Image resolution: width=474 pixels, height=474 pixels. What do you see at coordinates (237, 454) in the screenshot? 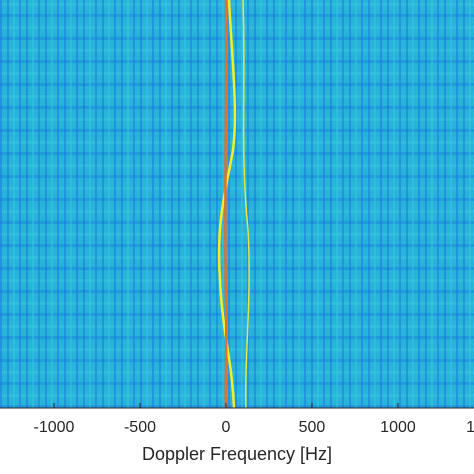
I see `x-axis-label: Doppler Frequency [Hz]` at bounding box center [237, 454].